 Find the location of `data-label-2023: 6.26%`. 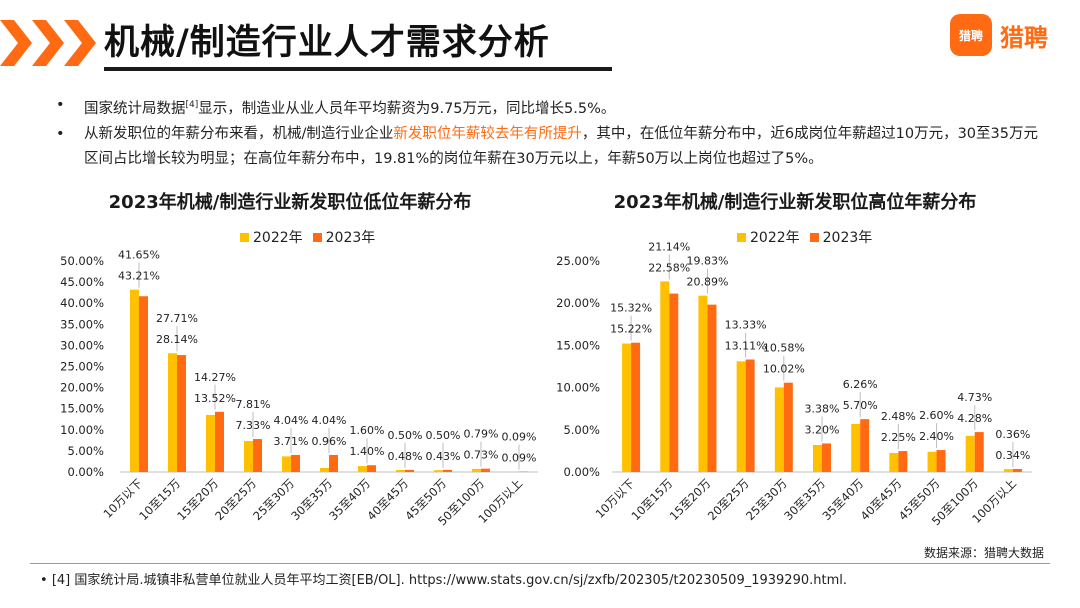

data-label-2023: 6.26% is located at coordinates (860, 384).